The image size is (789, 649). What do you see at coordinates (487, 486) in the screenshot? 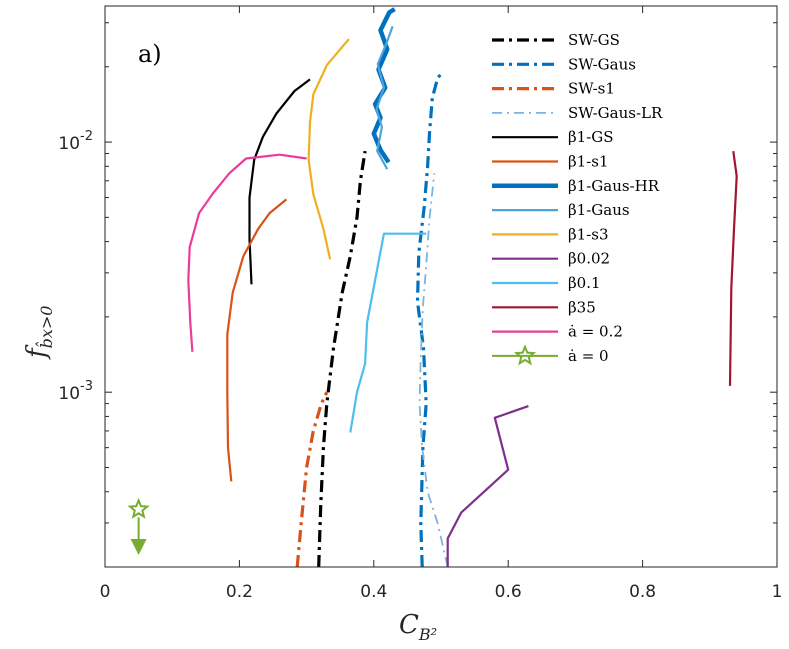
I see `series-9-line` at bounding box center [487, 486].